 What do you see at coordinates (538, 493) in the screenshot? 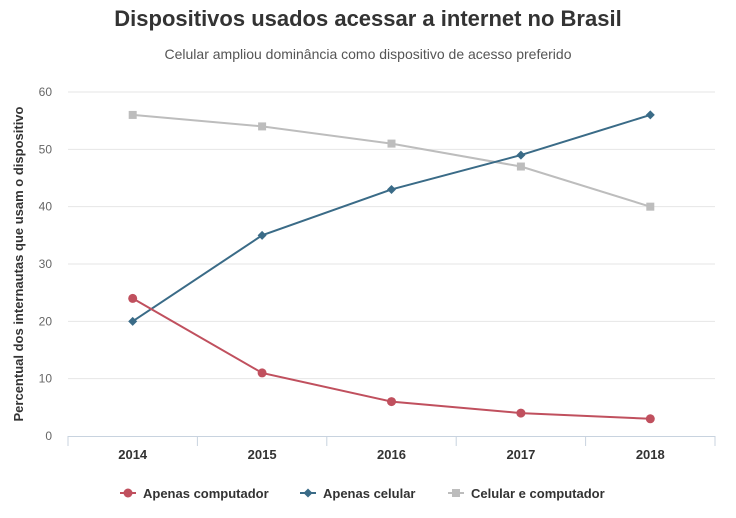
I see `legend-label: Celular e computador` at bounding box center [538, 493].